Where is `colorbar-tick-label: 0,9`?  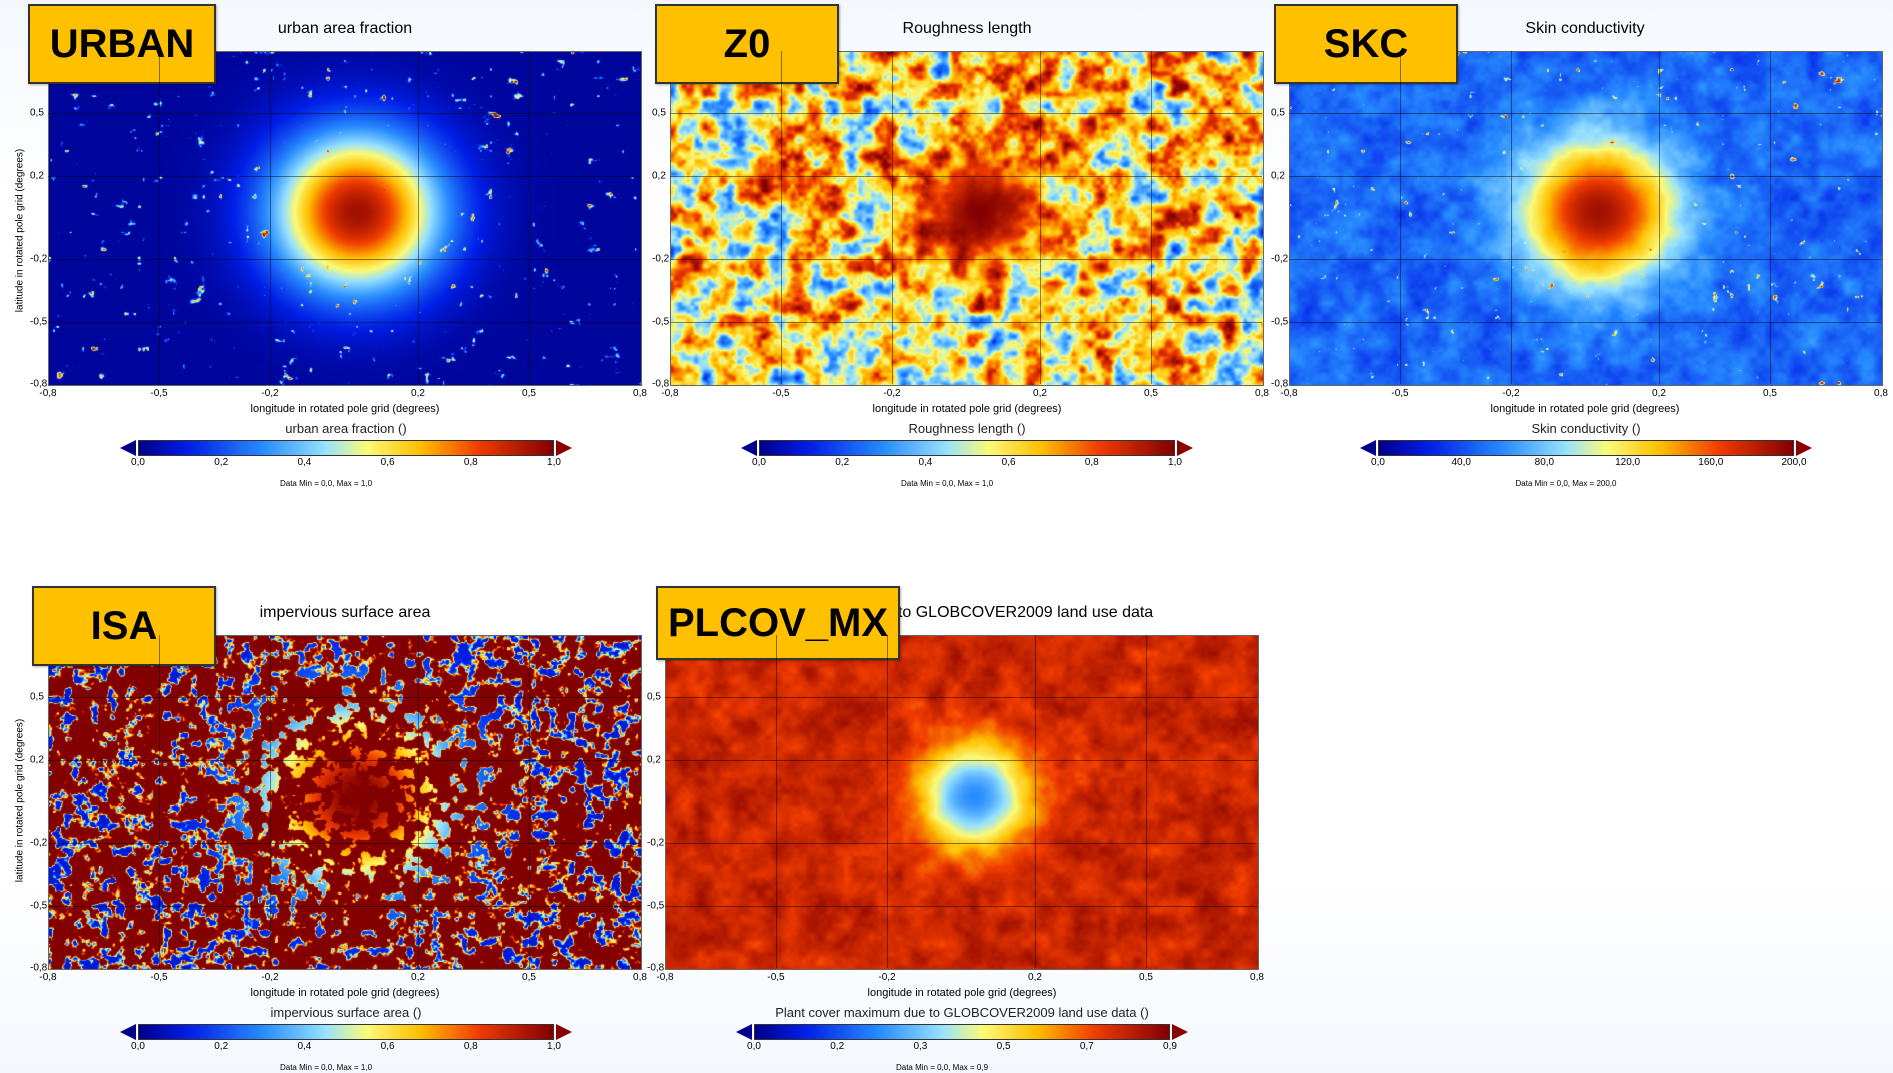
colorbar-tick-label: 0,9 is located at coordinates (1170, 1046).